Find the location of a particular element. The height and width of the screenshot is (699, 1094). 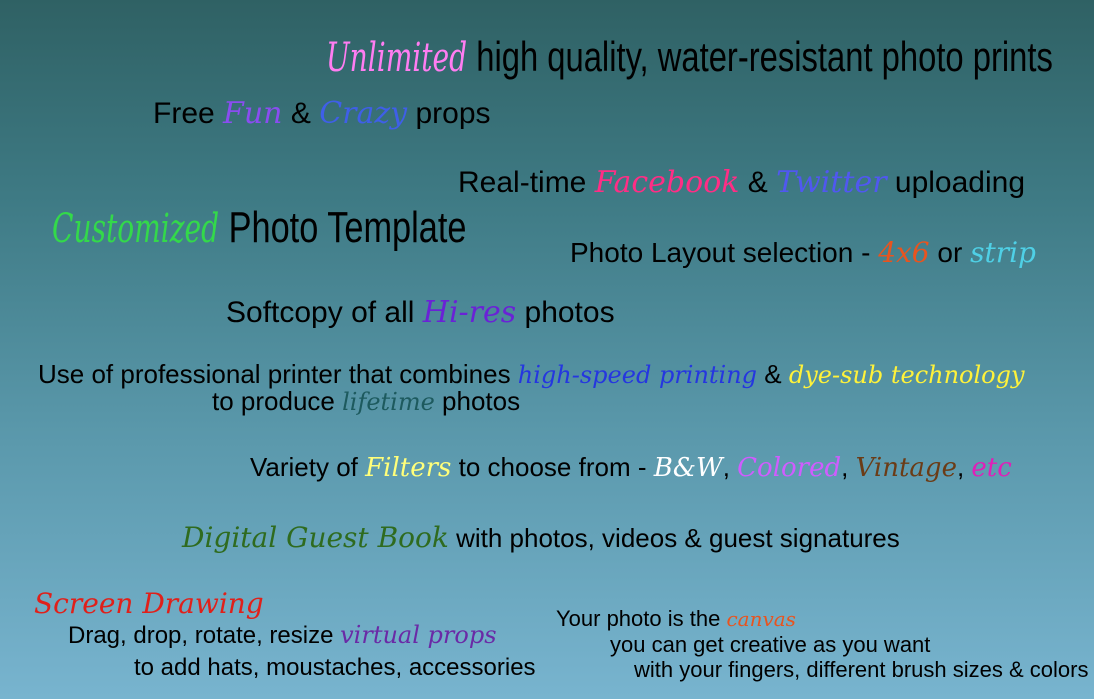

accent-twitter: Twitter is located at coordinates (831, 182).